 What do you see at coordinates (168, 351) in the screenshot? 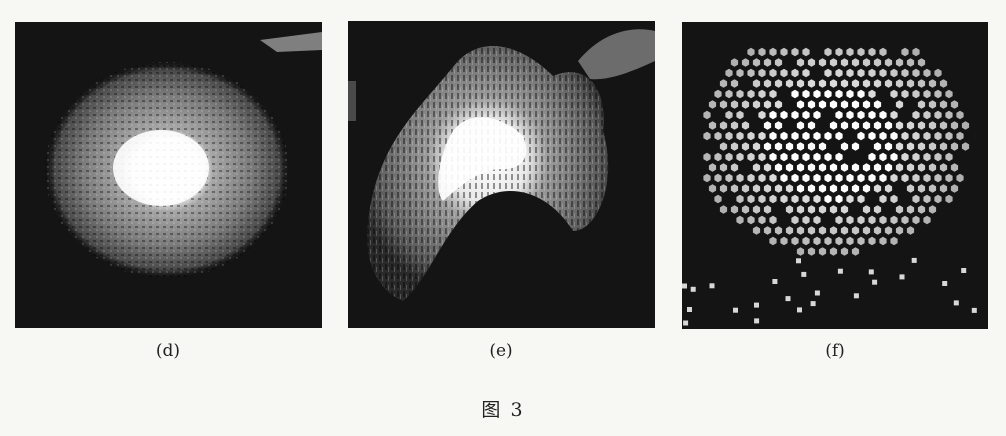
I see `panel-d-label: (d)` at bounding box center [168, 351].